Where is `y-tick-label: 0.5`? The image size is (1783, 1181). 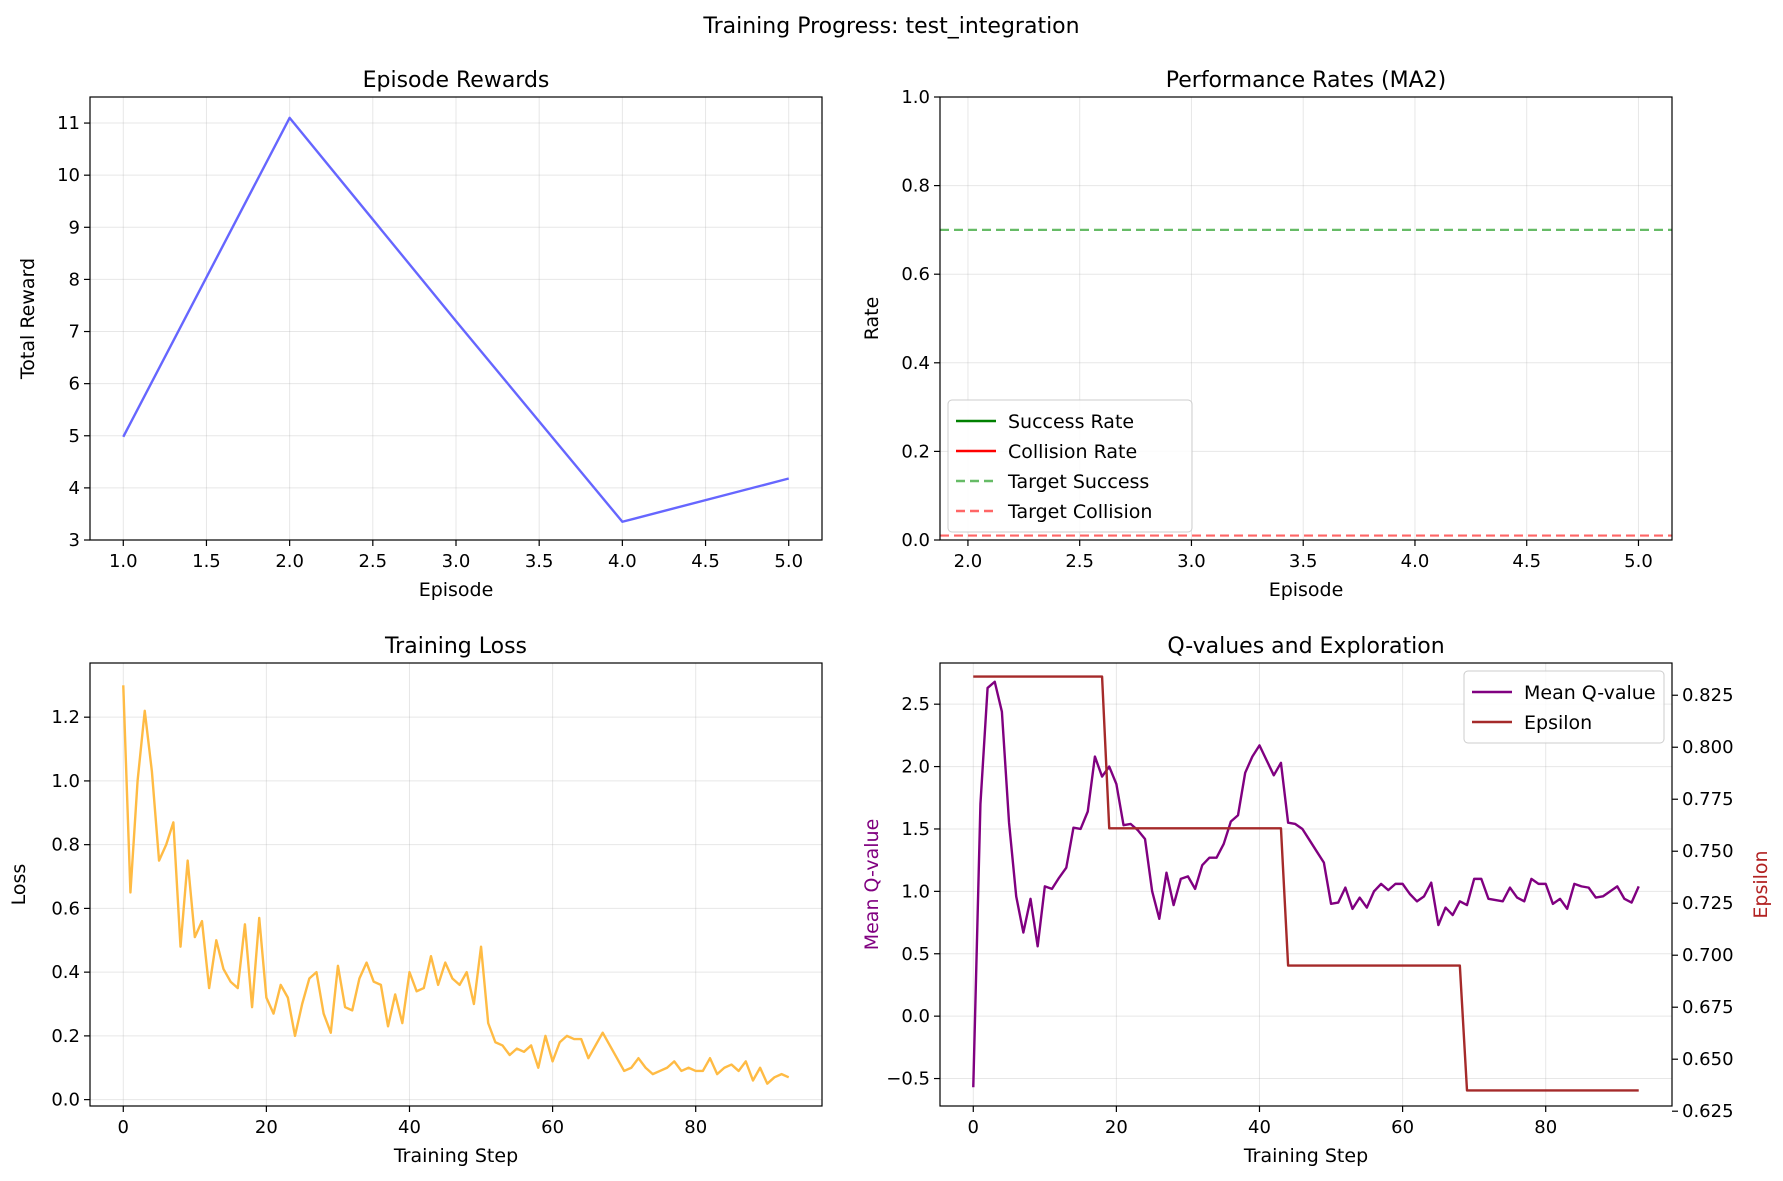 y-tick-label: 0.5 is located at coordinates (915, 954).